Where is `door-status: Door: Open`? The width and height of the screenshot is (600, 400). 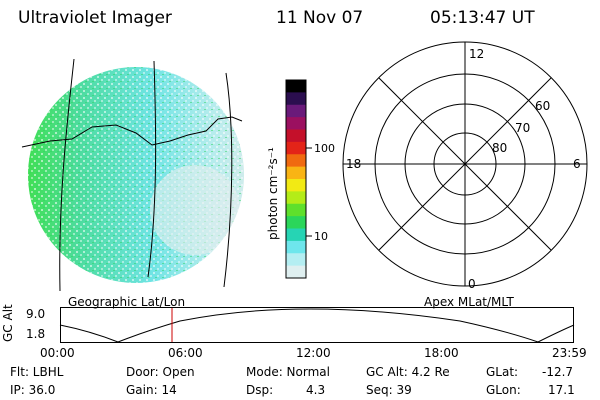
door-status: Door: Open is located at coordinates (160, 372).